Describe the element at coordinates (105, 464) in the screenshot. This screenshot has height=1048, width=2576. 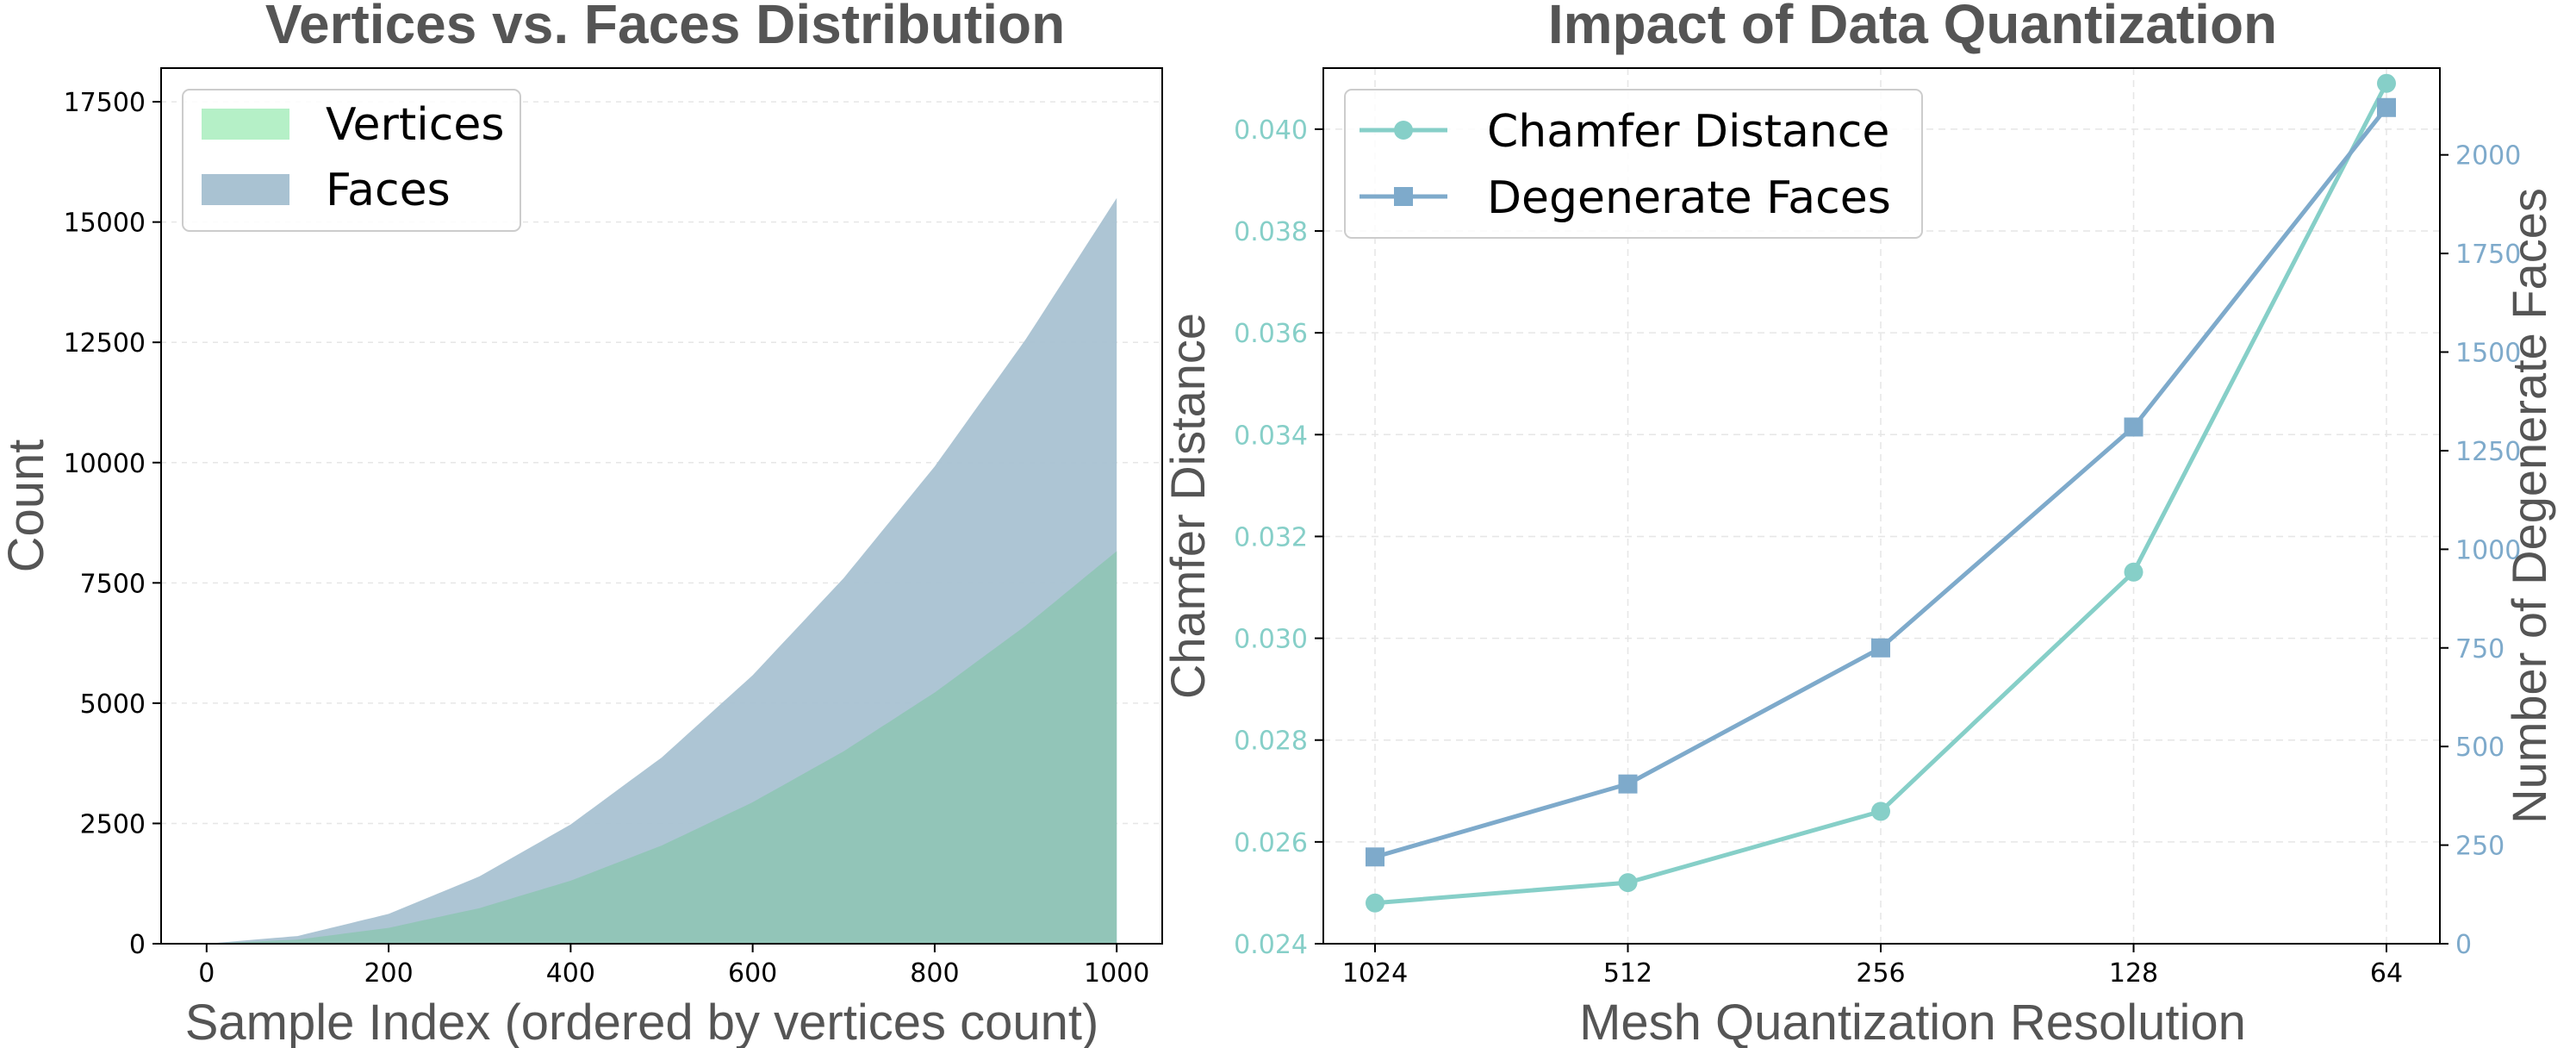
I see `left-y-tick-label-4: 10000` at that location.